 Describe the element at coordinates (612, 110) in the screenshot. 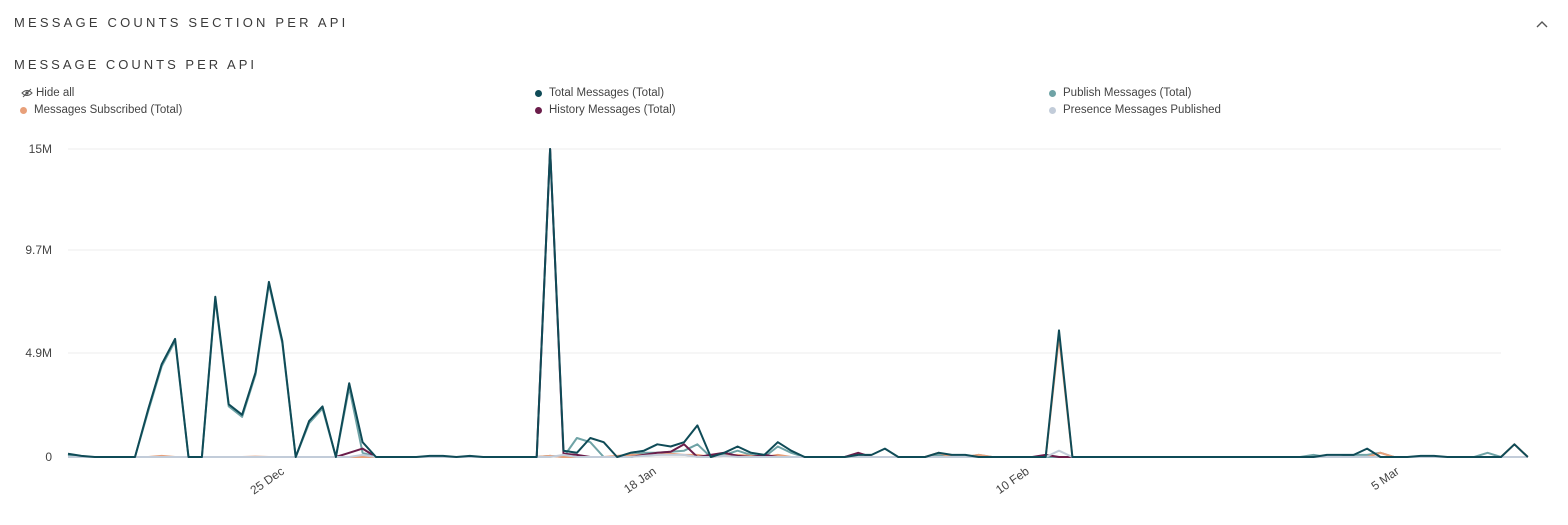

I see `legend-label: History Messages (Total)` at that location.